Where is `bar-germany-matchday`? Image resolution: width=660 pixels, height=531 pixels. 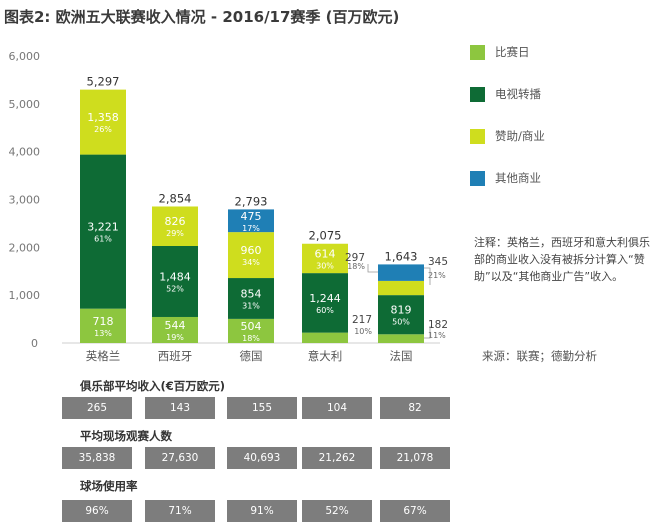
bar-germany-matchday is located at coordinates (251, 330).